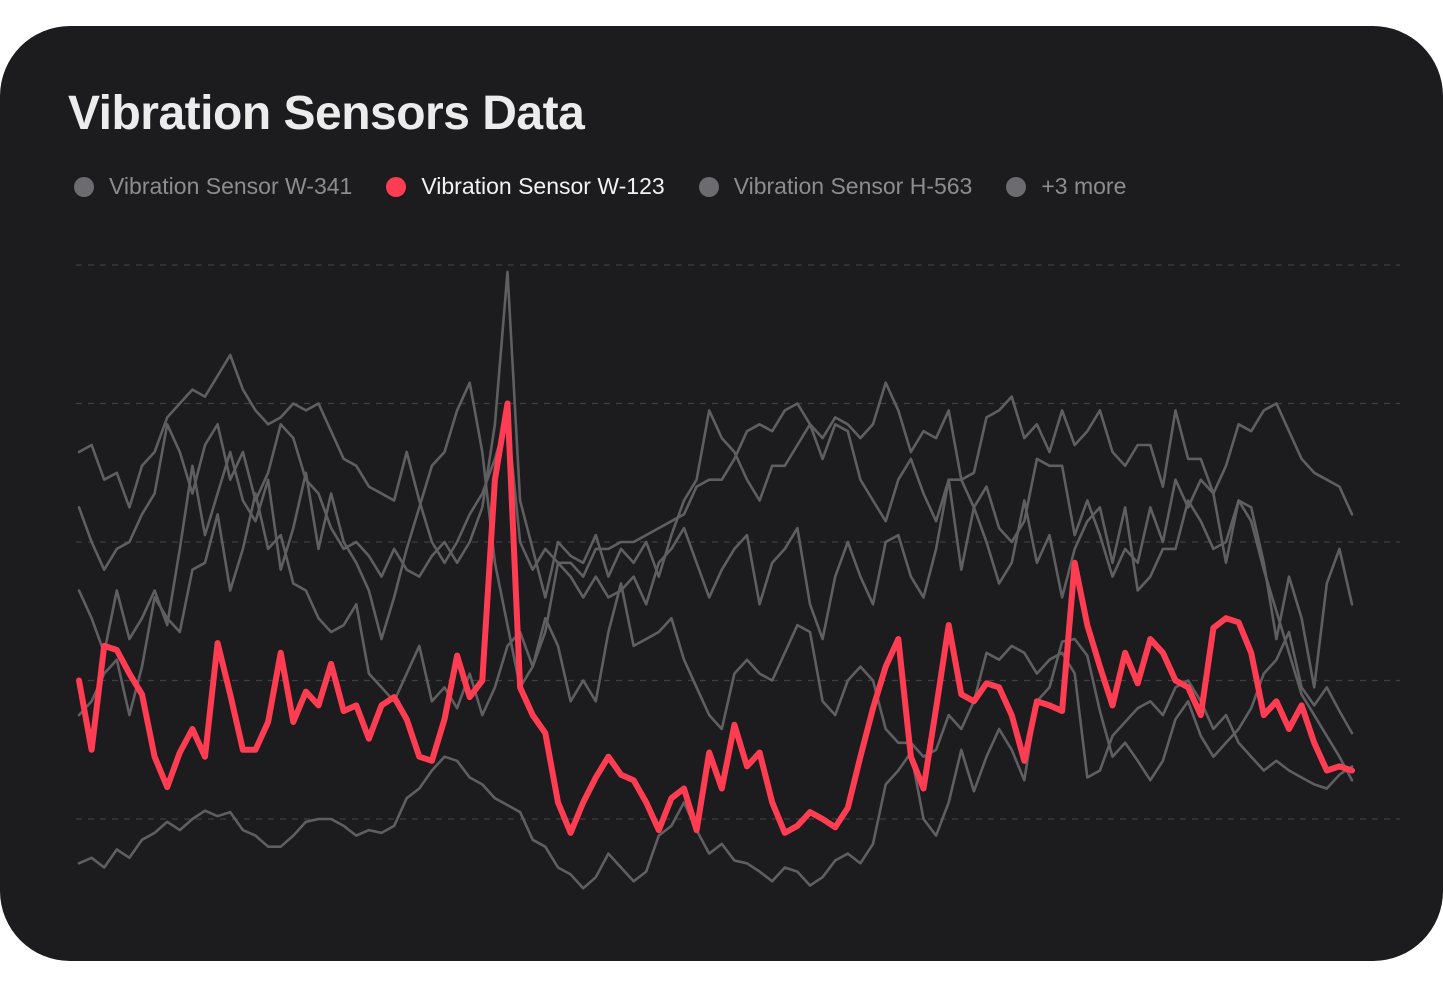 The width and height of the screenshot is (1443, 987). What do you see at coordinates (1084, 186) in the screenshot?
I see `legend-label: +3 more` at bounding box center [1084, 186].